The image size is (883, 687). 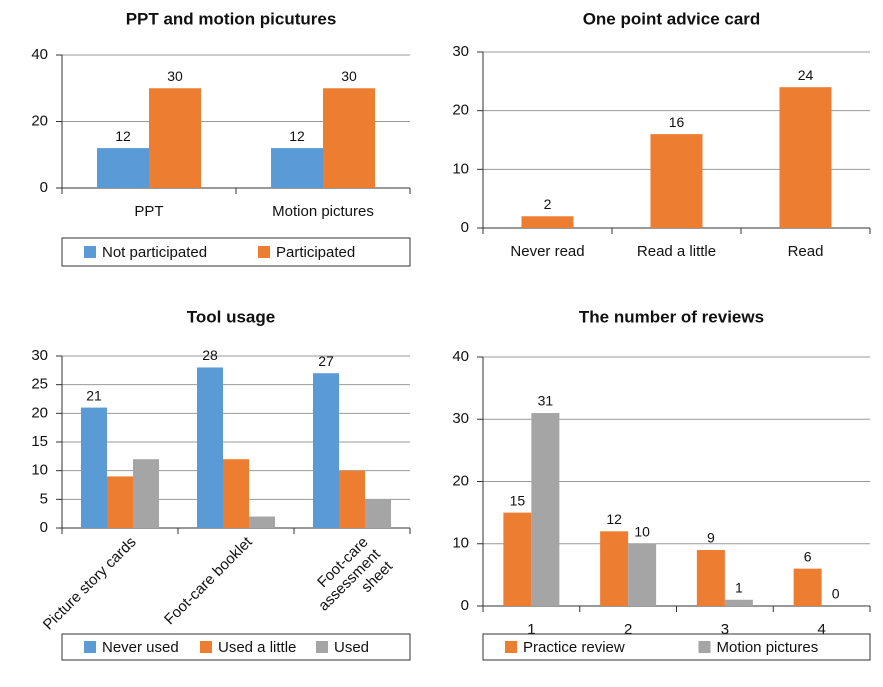 I want to click on x-tick-label: Read a little, so click(x=676, y=251).